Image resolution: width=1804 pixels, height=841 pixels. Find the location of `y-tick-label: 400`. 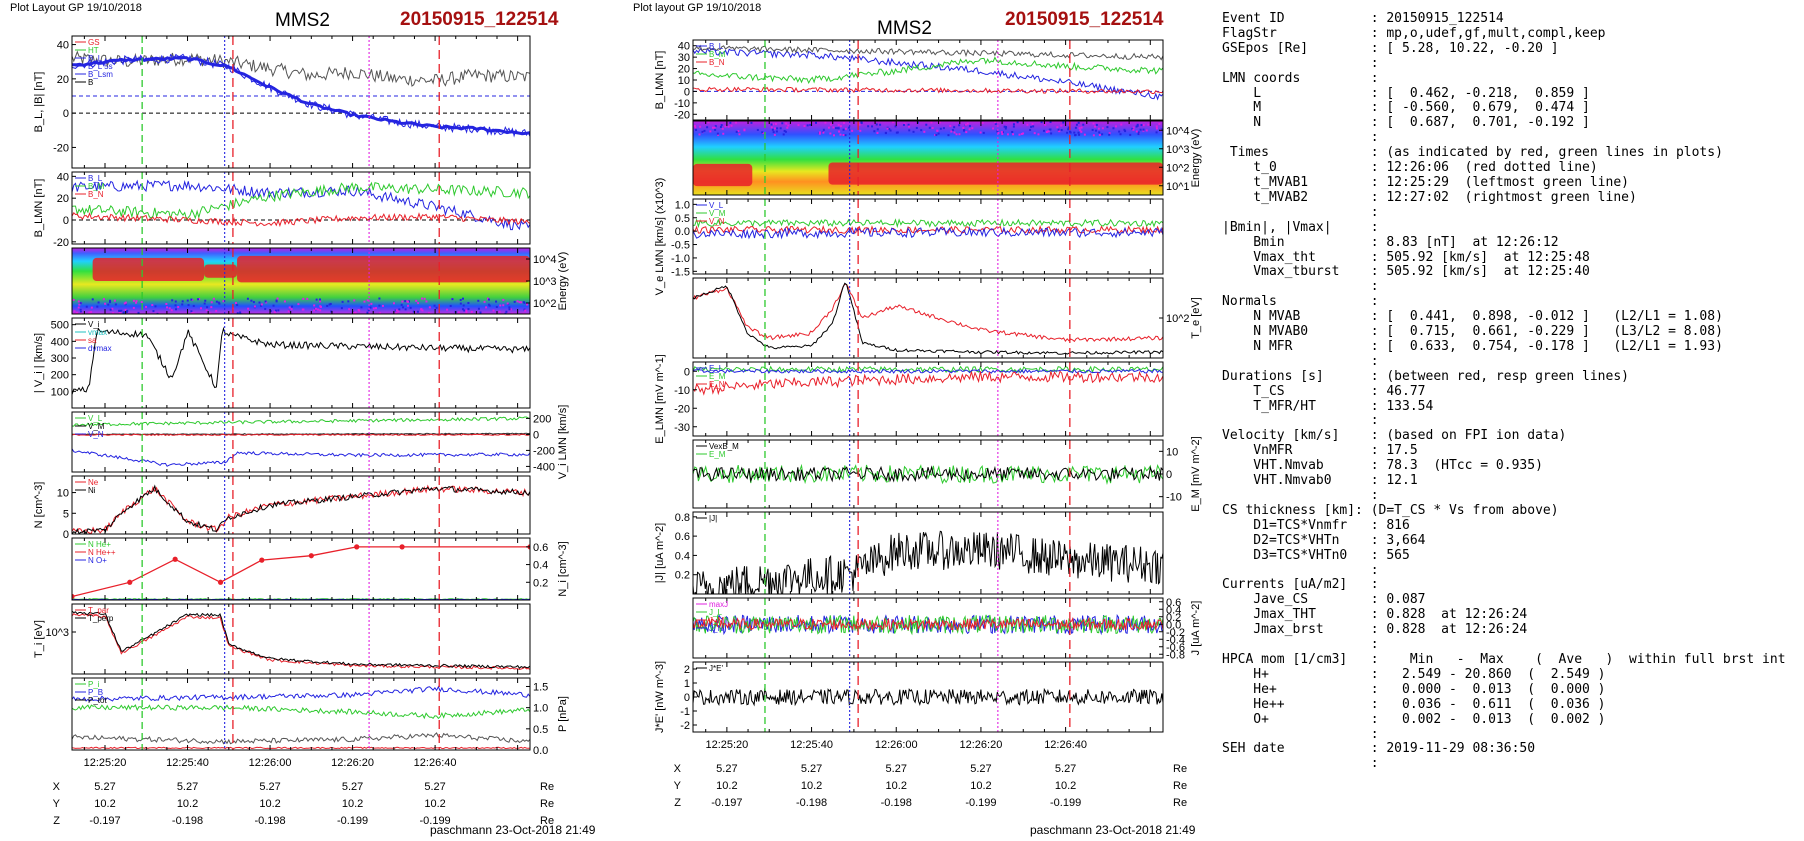

y-tick-label: 400 is located at coordinates (60, 342).